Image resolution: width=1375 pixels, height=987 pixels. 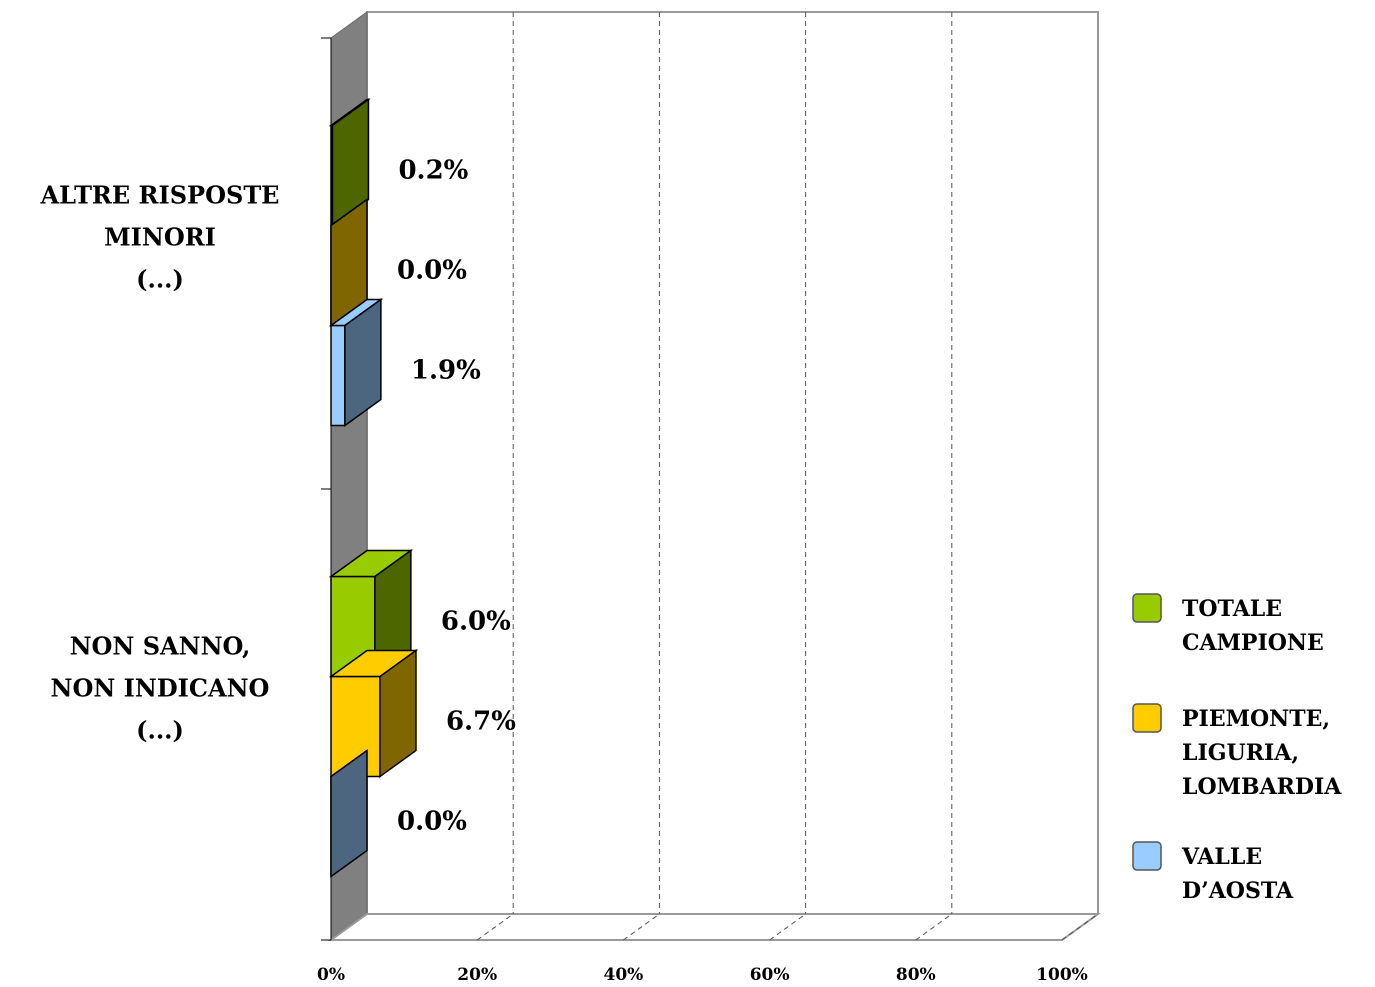 I want to click on legend-item-0: TOTALE CAMPIONE, so click(x=1228, y=624).